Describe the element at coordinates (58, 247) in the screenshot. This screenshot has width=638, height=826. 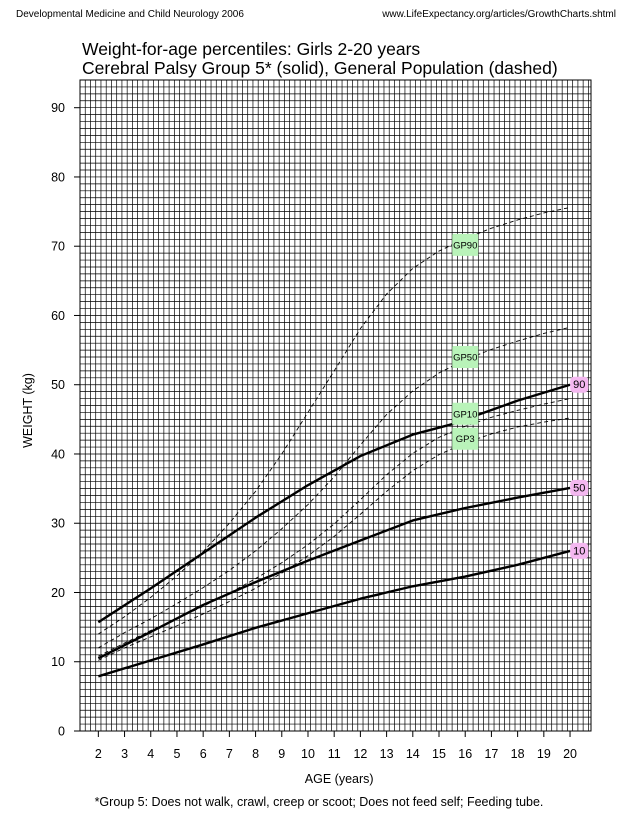
I see `y-tick-label: 70` at that location.